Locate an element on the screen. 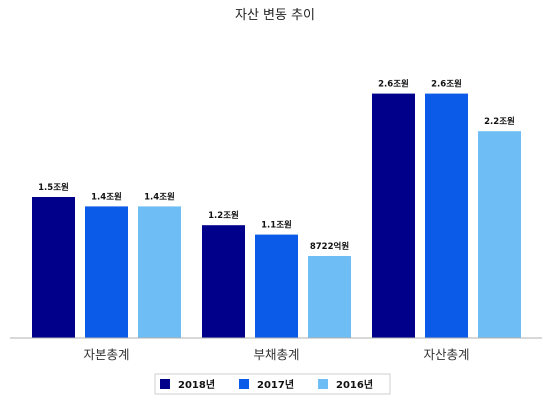 The image size is (550, 401). data-label-3-3: 2.2조원 is located at coordinates (499, 121).